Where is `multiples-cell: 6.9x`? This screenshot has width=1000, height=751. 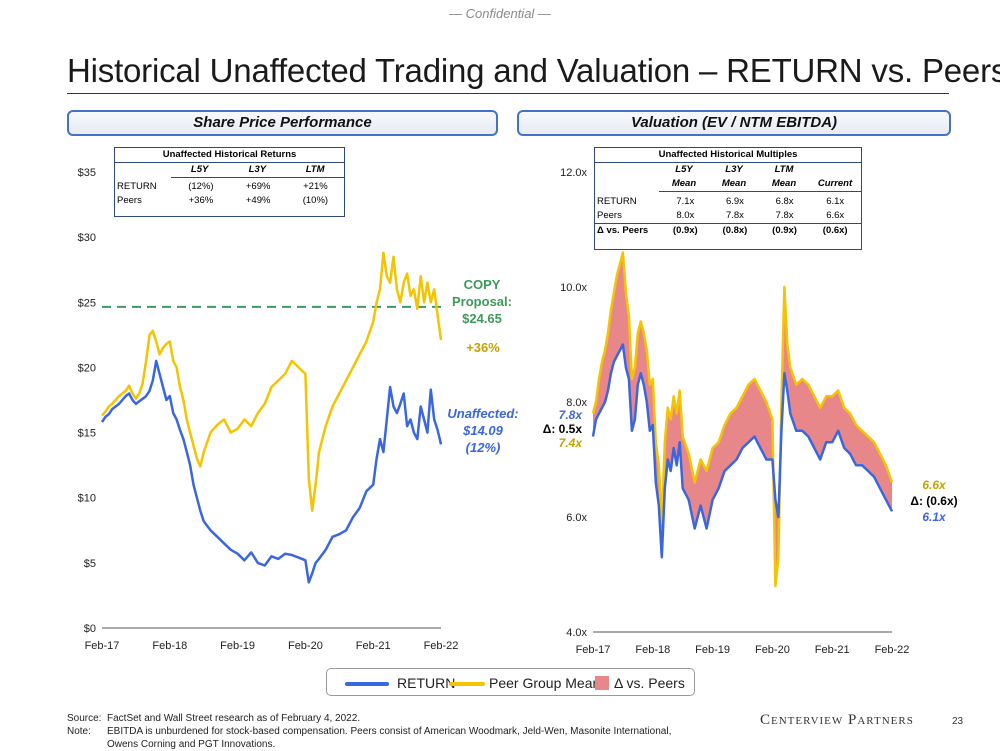
multiples-cell: 6.9x is located at coordinates (734, 201).